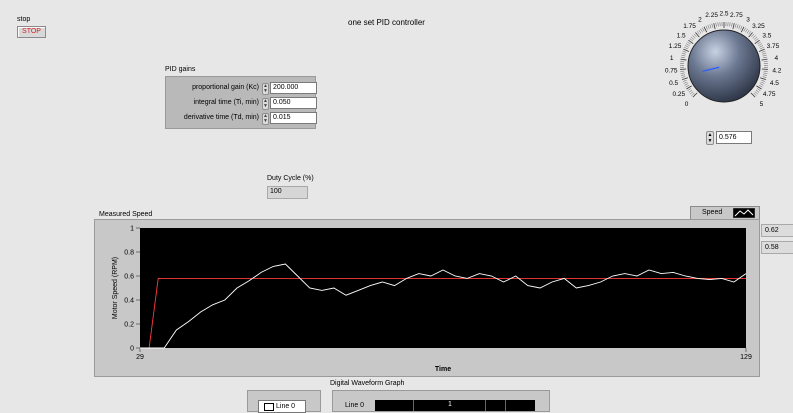 Image resolution: width=793 pixels, height=413 pixels. I want to click on y-tick-label: 0.2, so click(129, 325).